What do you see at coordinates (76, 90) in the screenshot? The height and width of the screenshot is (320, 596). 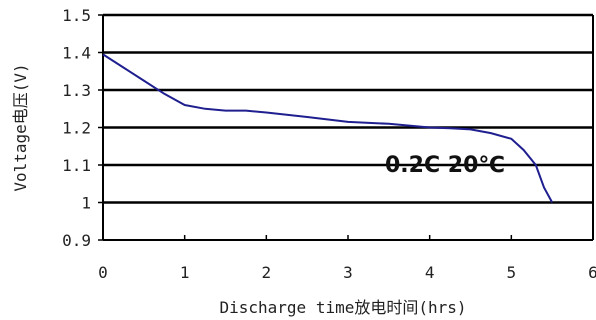 I see `y-tick-label: 1.3` at bounding box center [76, 90].